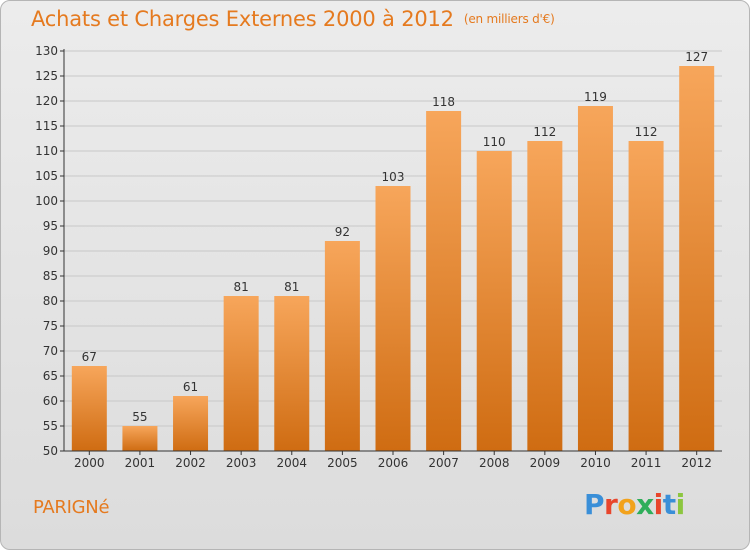  Describe the element at coordinates (46, 201) in the screenshot. I see `y-tick-label: 100` at that location.